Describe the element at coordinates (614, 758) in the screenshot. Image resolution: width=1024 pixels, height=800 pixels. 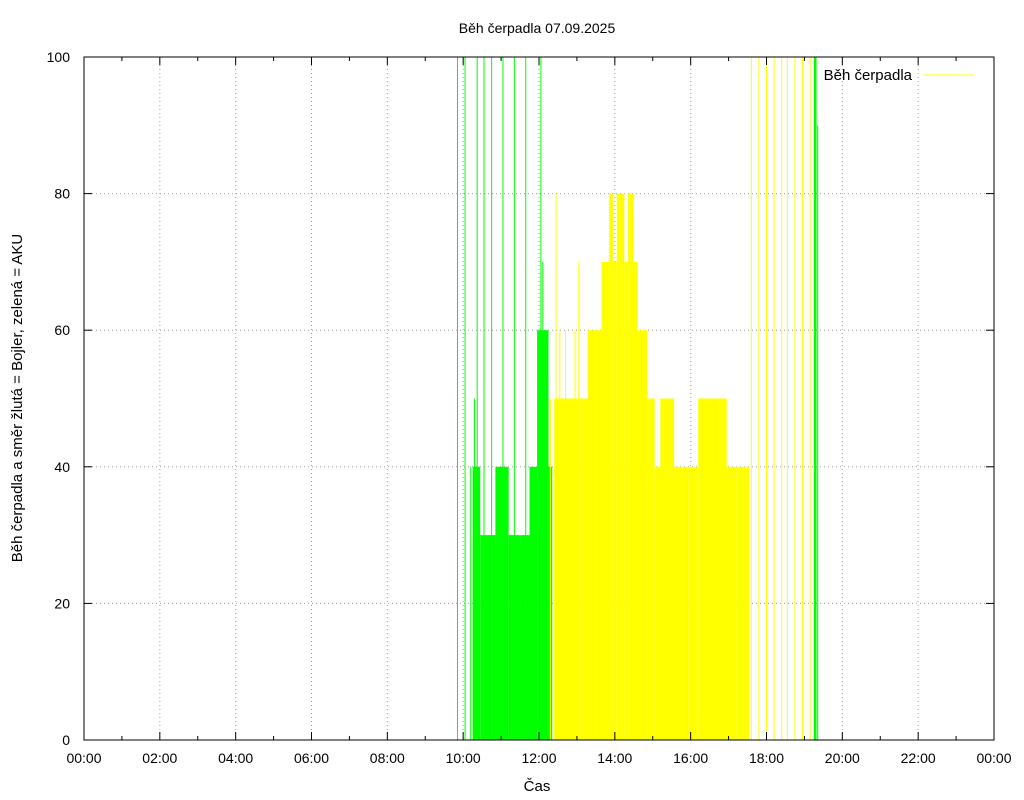
I see `x-tick-label: 14:00` at that location.